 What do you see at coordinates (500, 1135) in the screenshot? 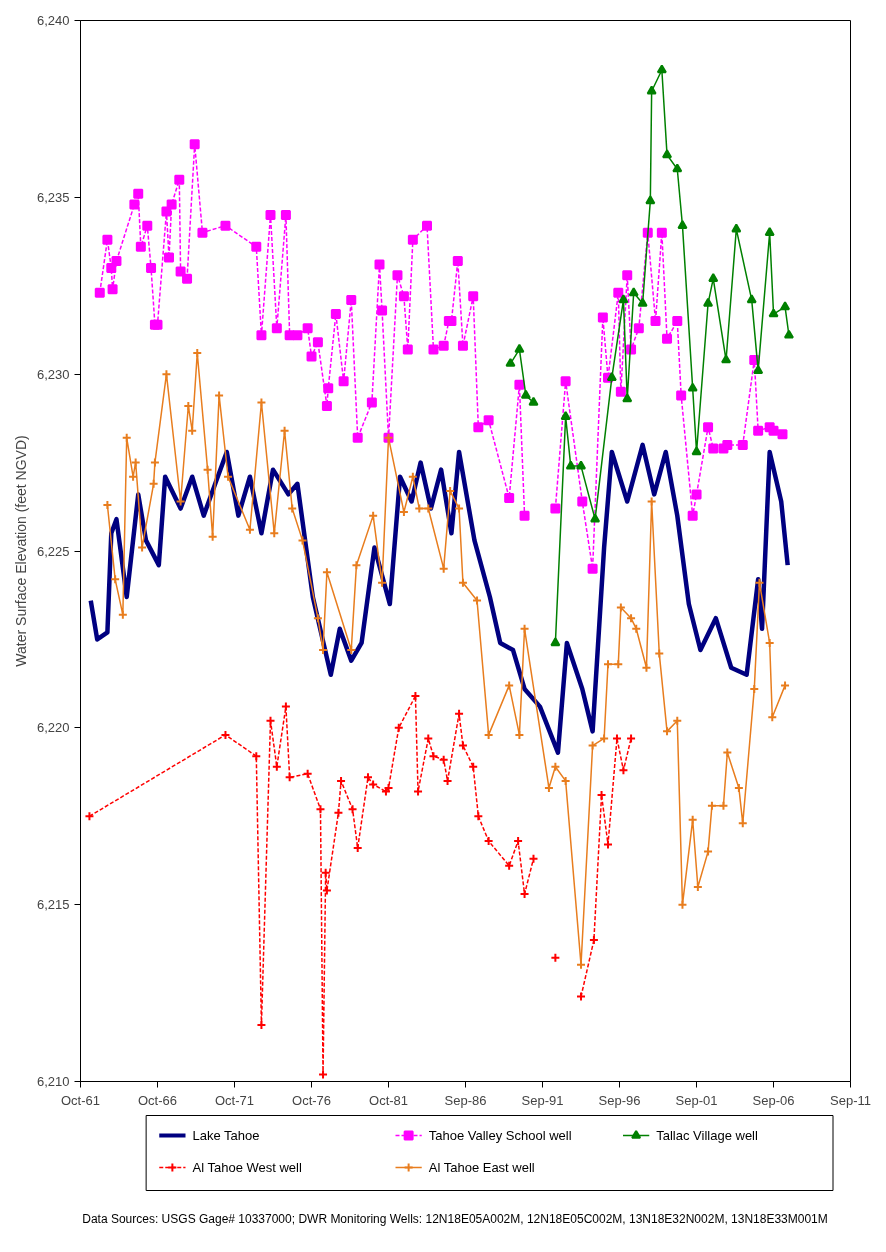
I see `legend-label: Tahoe Valley School well` at bounding box center [500, 1135].